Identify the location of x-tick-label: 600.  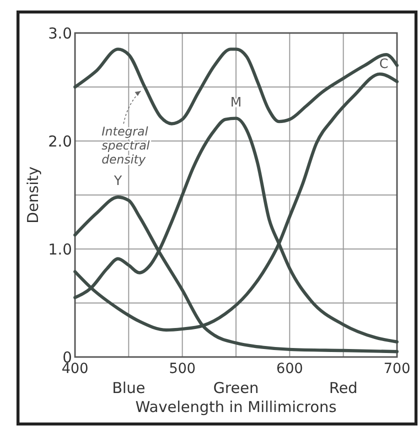
(290, 369).